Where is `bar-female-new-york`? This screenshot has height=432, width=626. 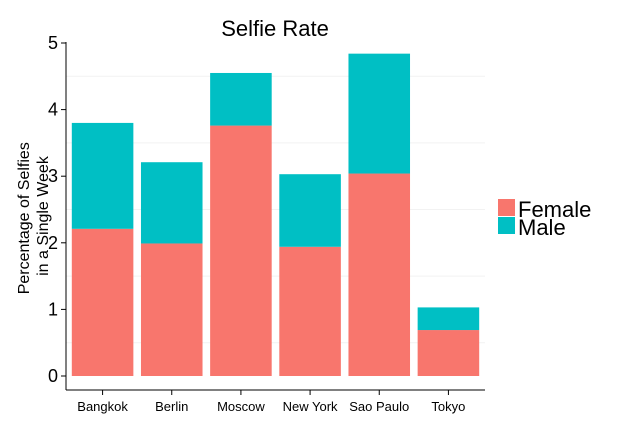 bar-female-new-york is located at coordinates (310, 311).